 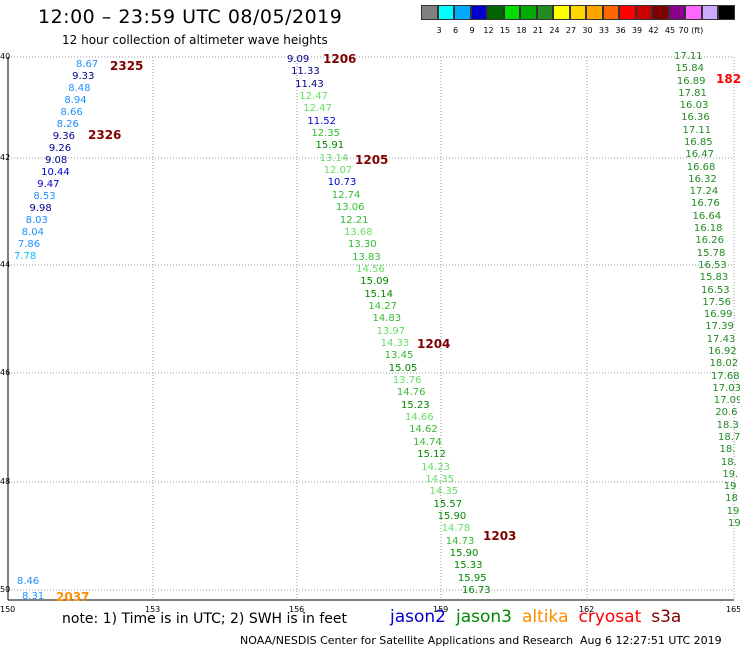 I want to click on pass-time-label: 182, so click(x=728, y=79).